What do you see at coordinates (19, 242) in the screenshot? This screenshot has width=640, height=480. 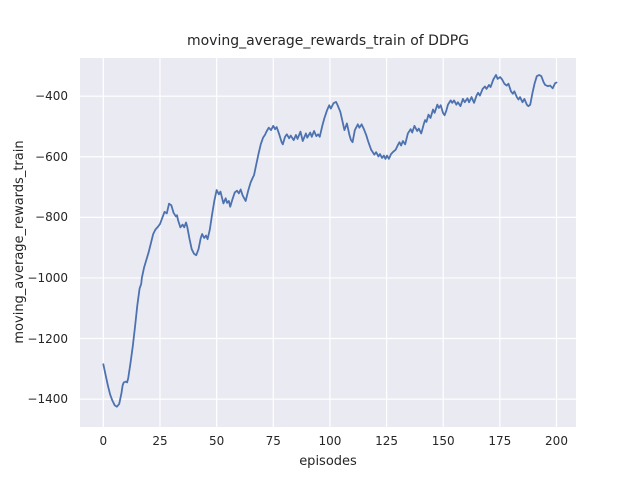 I see `y-axis-label: moving_average_rewards_train` at bounding box center [19, 242].